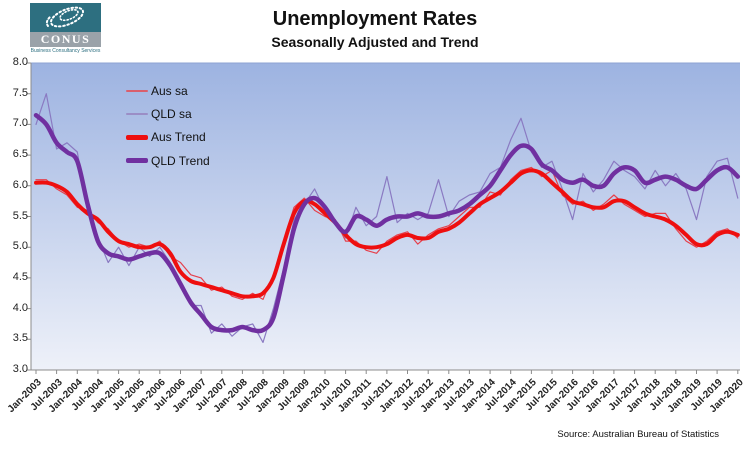 This screenshot has height=457, width=750. I want to click on logo-swirl-icon, so click(65, 17).